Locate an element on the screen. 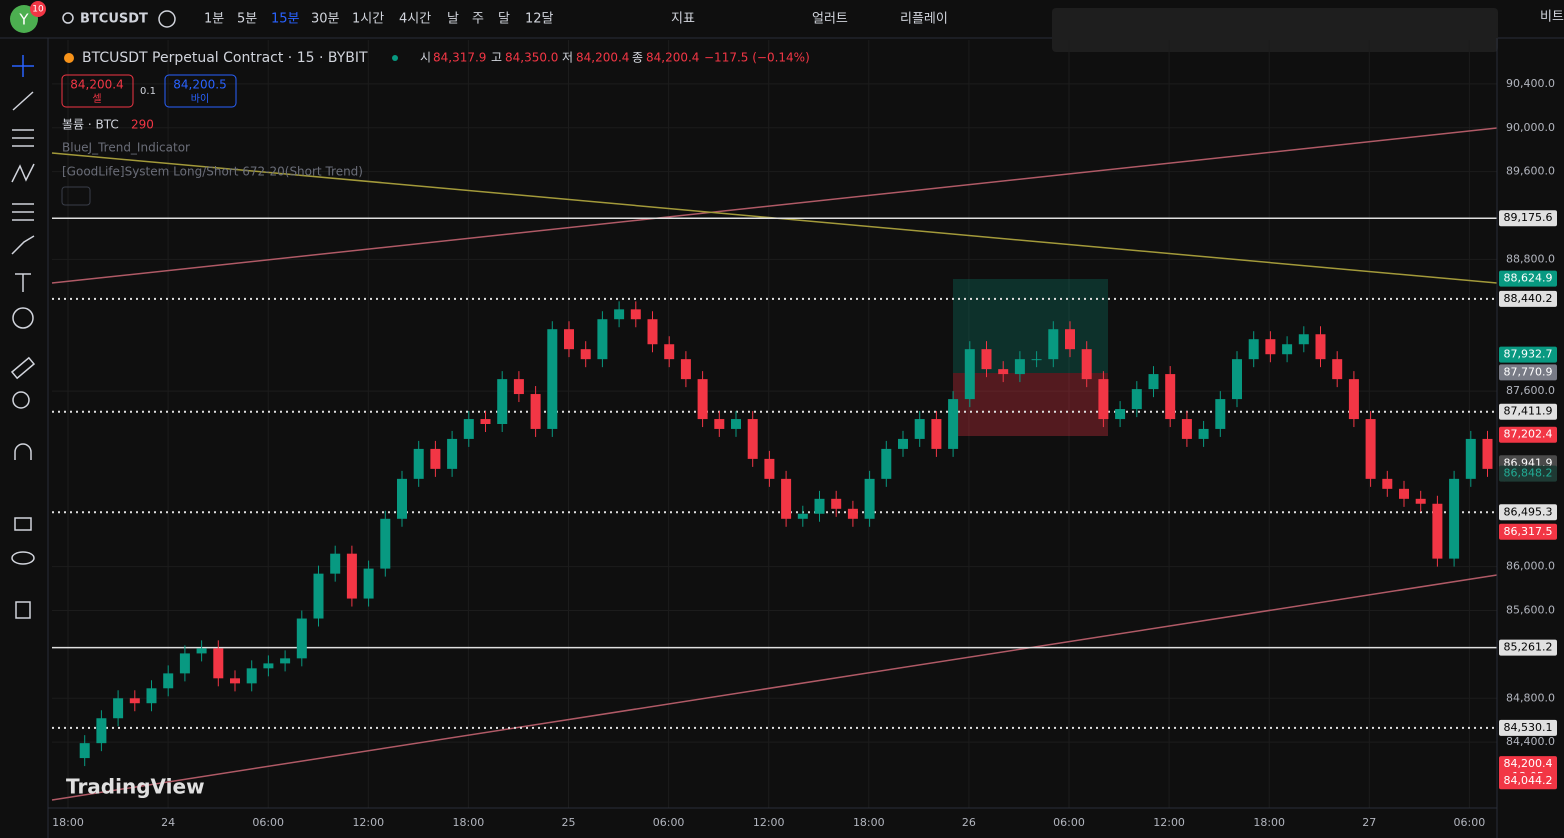 The width and height of the screenshot is (1564, 838). price-tag-label: 87,770.9 is located at coordinates (1528, 371).